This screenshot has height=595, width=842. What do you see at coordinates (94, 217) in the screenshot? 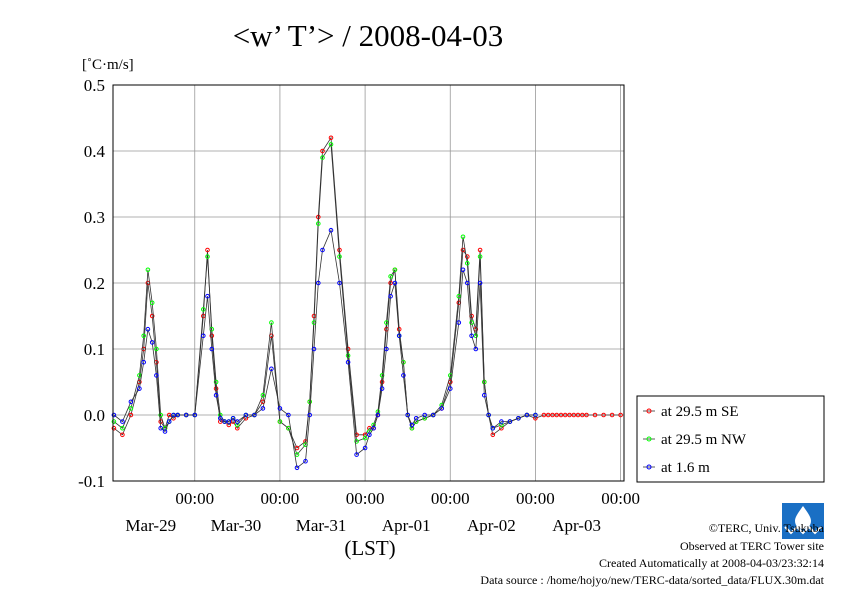
I see `y-tick-label: 0.3` at bounding box center [94, 217].